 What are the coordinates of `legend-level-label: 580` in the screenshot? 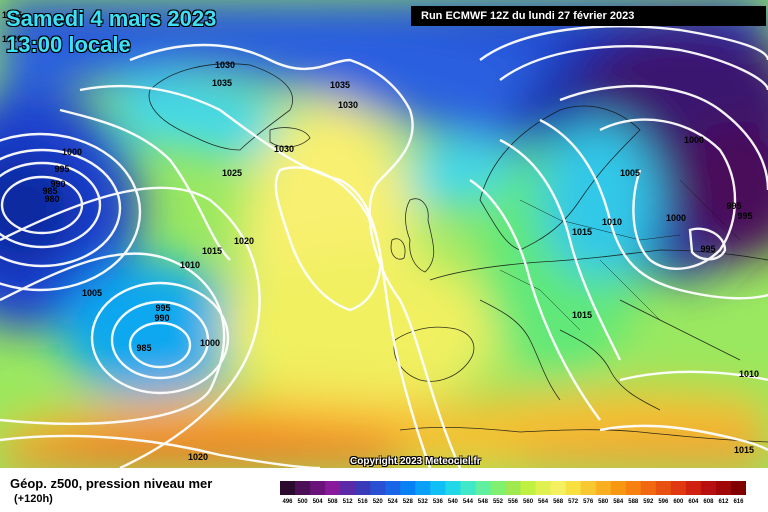 It's located at (603, 502).